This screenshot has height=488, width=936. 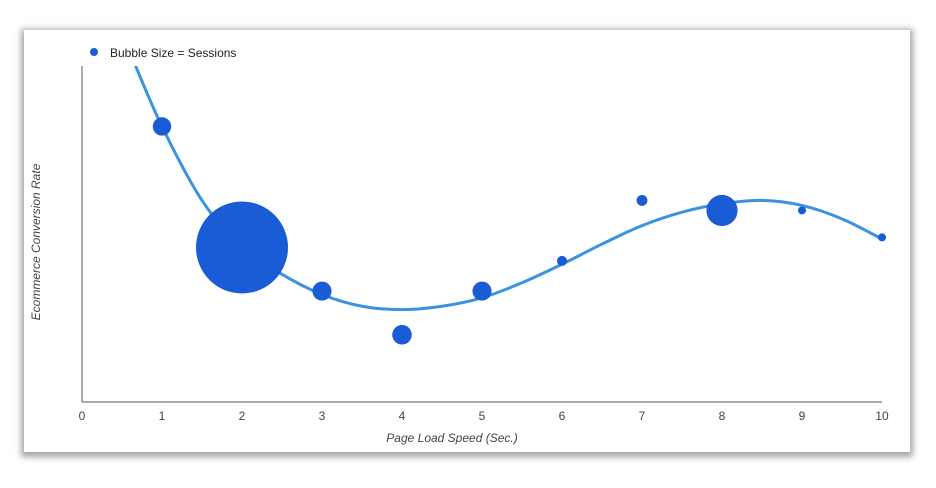 I want to click on x-tick-label-2: 2, so click(x=242, y=416).